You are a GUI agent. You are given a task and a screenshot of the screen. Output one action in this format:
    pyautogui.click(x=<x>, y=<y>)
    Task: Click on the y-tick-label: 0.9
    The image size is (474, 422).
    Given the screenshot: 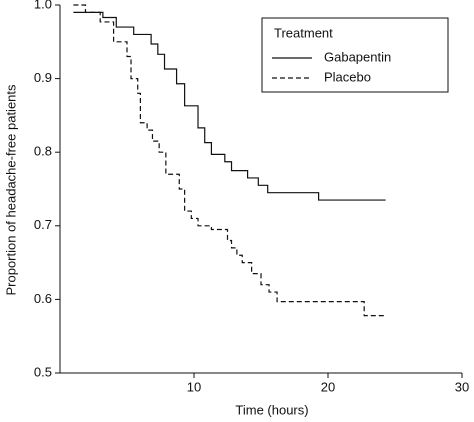 What is the action you would take?
    pyautogui.click(x=43, y=77)
    